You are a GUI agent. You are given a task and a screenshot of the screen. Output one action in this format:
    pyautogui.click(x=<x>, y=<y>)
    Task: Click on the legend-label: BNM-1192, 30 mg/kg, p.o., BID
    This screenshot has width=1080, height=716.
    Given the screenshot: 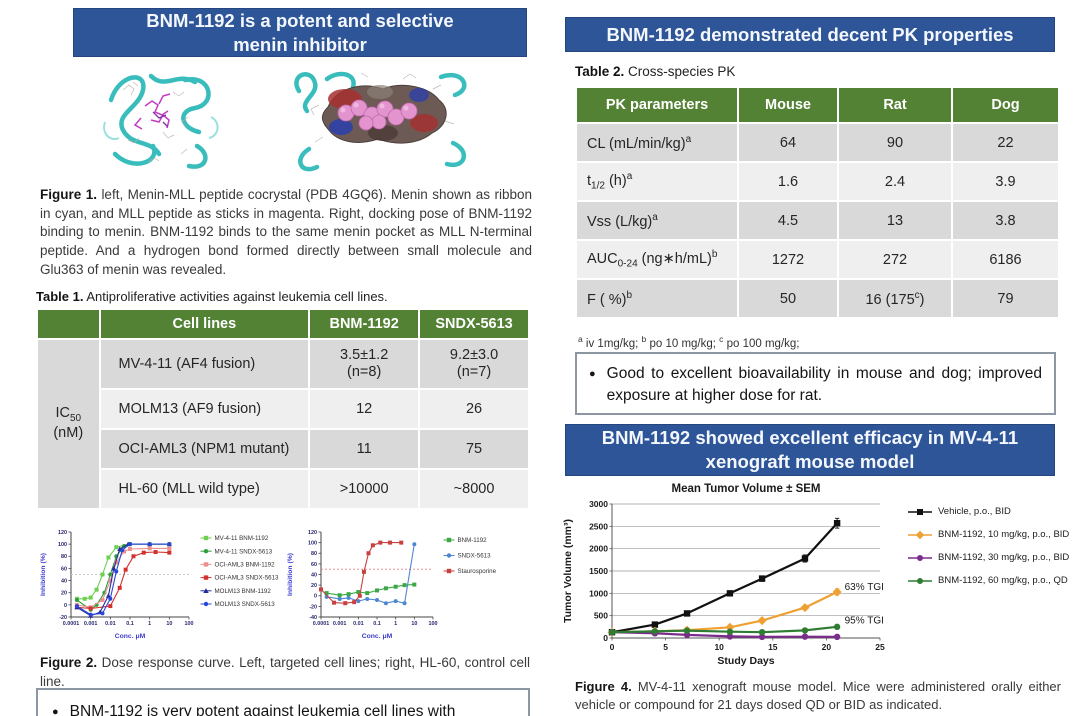 What is the action you would take?
    pyautogui.click(x=1004, y=557)
    